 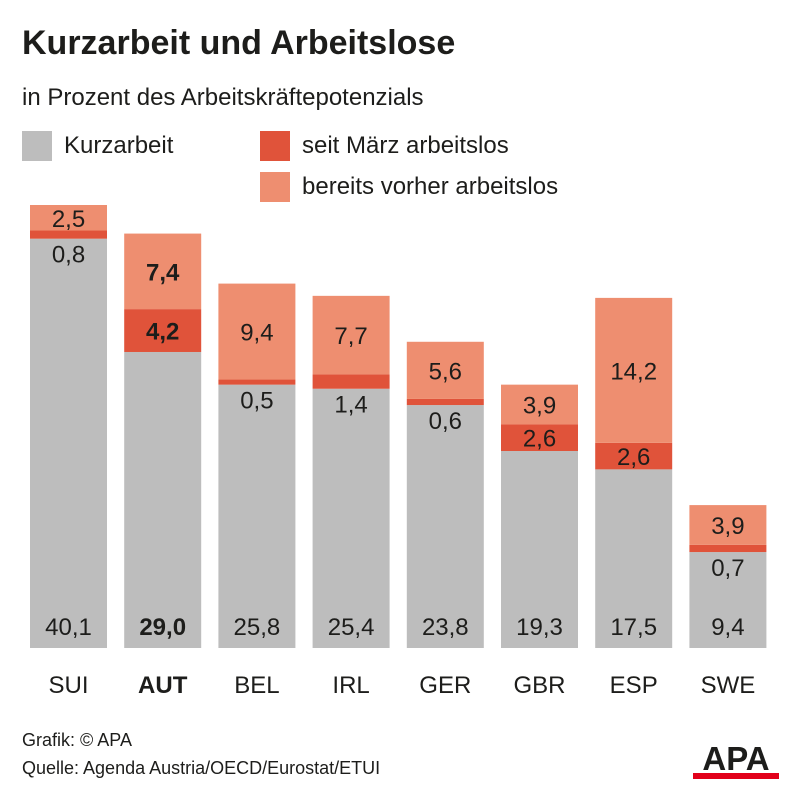 I want to click on label-irl-bereits-vorher: 7,7, so click(x=350, y=336).